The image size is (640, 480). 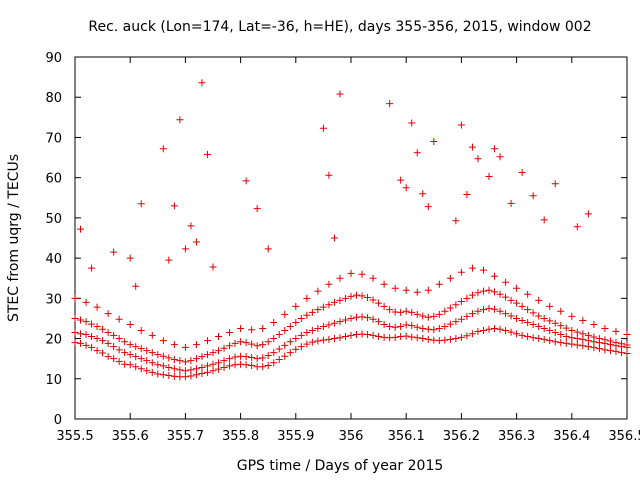 I want to click on x-tick-label: 355.9, so click(x=295, y=436).